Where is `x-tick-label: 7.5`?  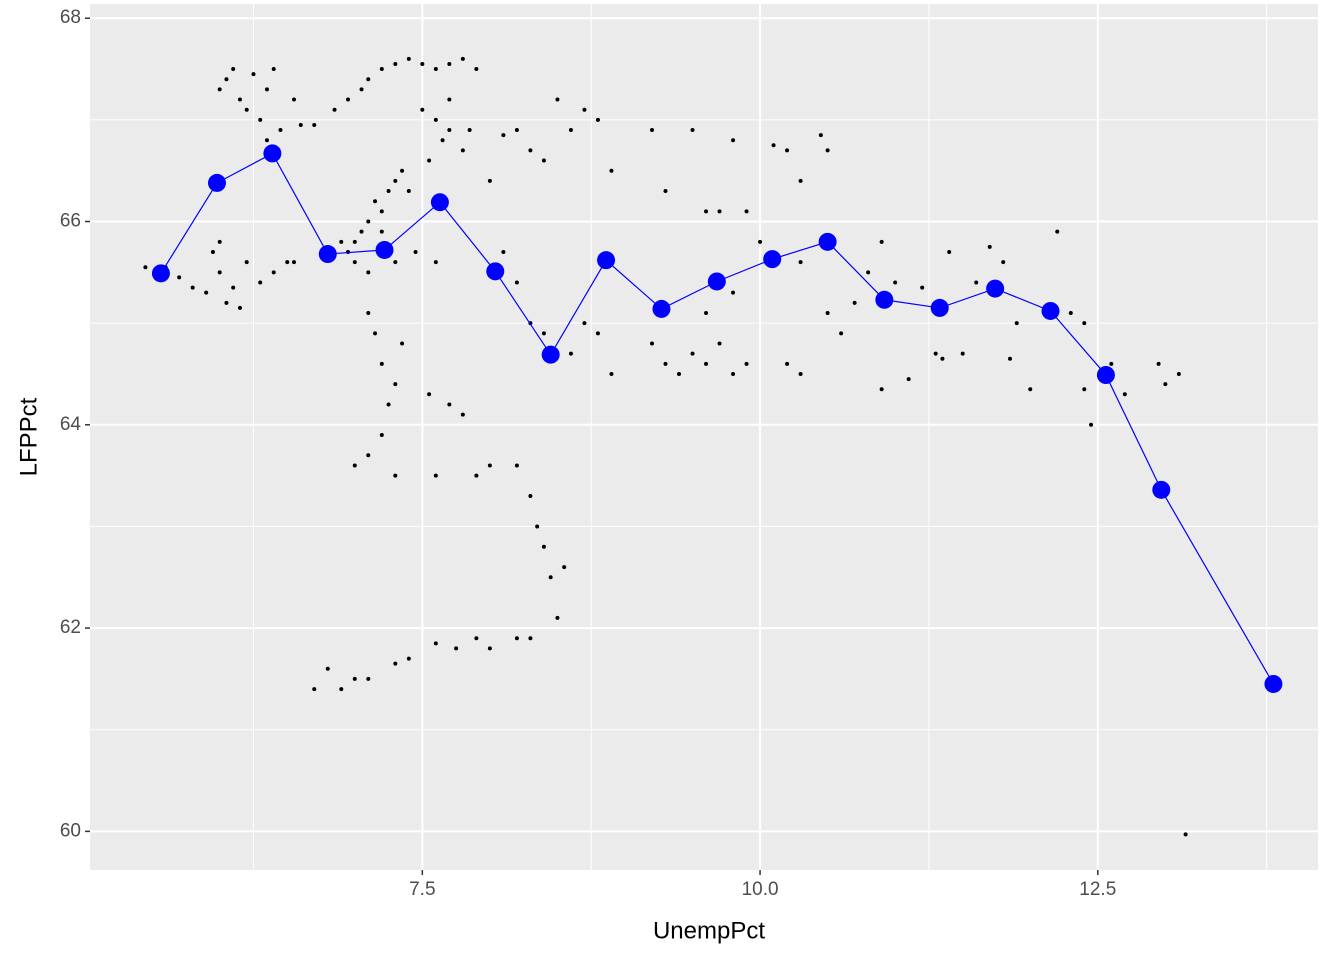 x-tick-label: 7.5 is located at coordinates (422, 889).